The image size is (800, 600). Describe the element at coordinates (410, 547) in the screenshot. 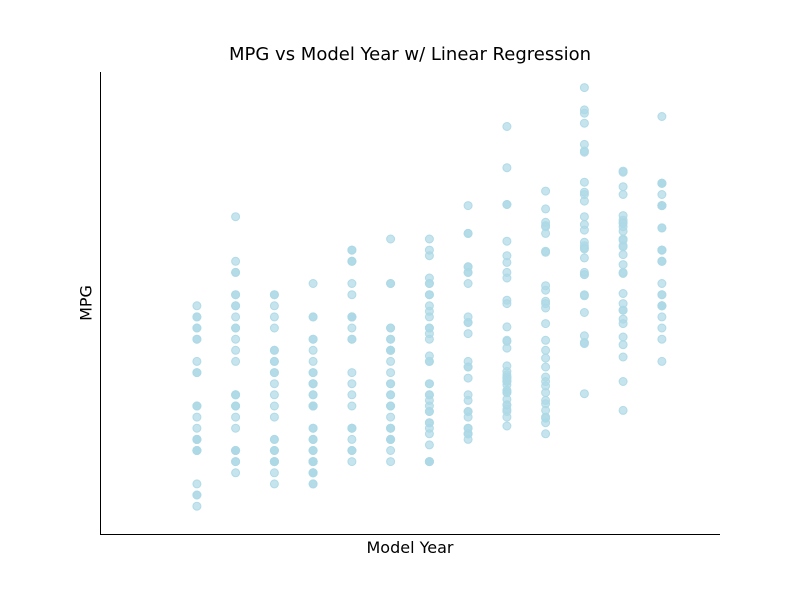

I see `x-axis-label: Model Year` at that location.